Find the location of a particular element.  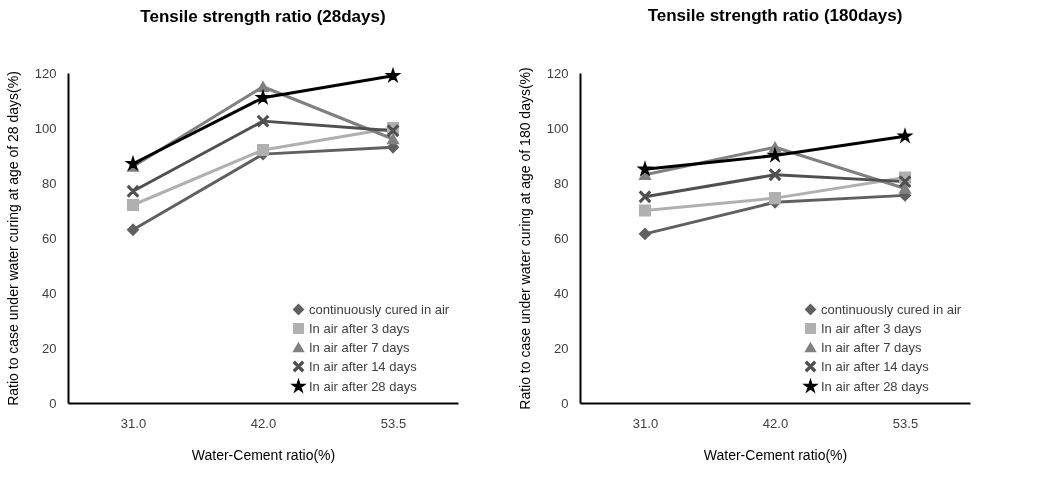

chart-title: Tensile strength ratio (28days) is located at coordinates (263, 17).